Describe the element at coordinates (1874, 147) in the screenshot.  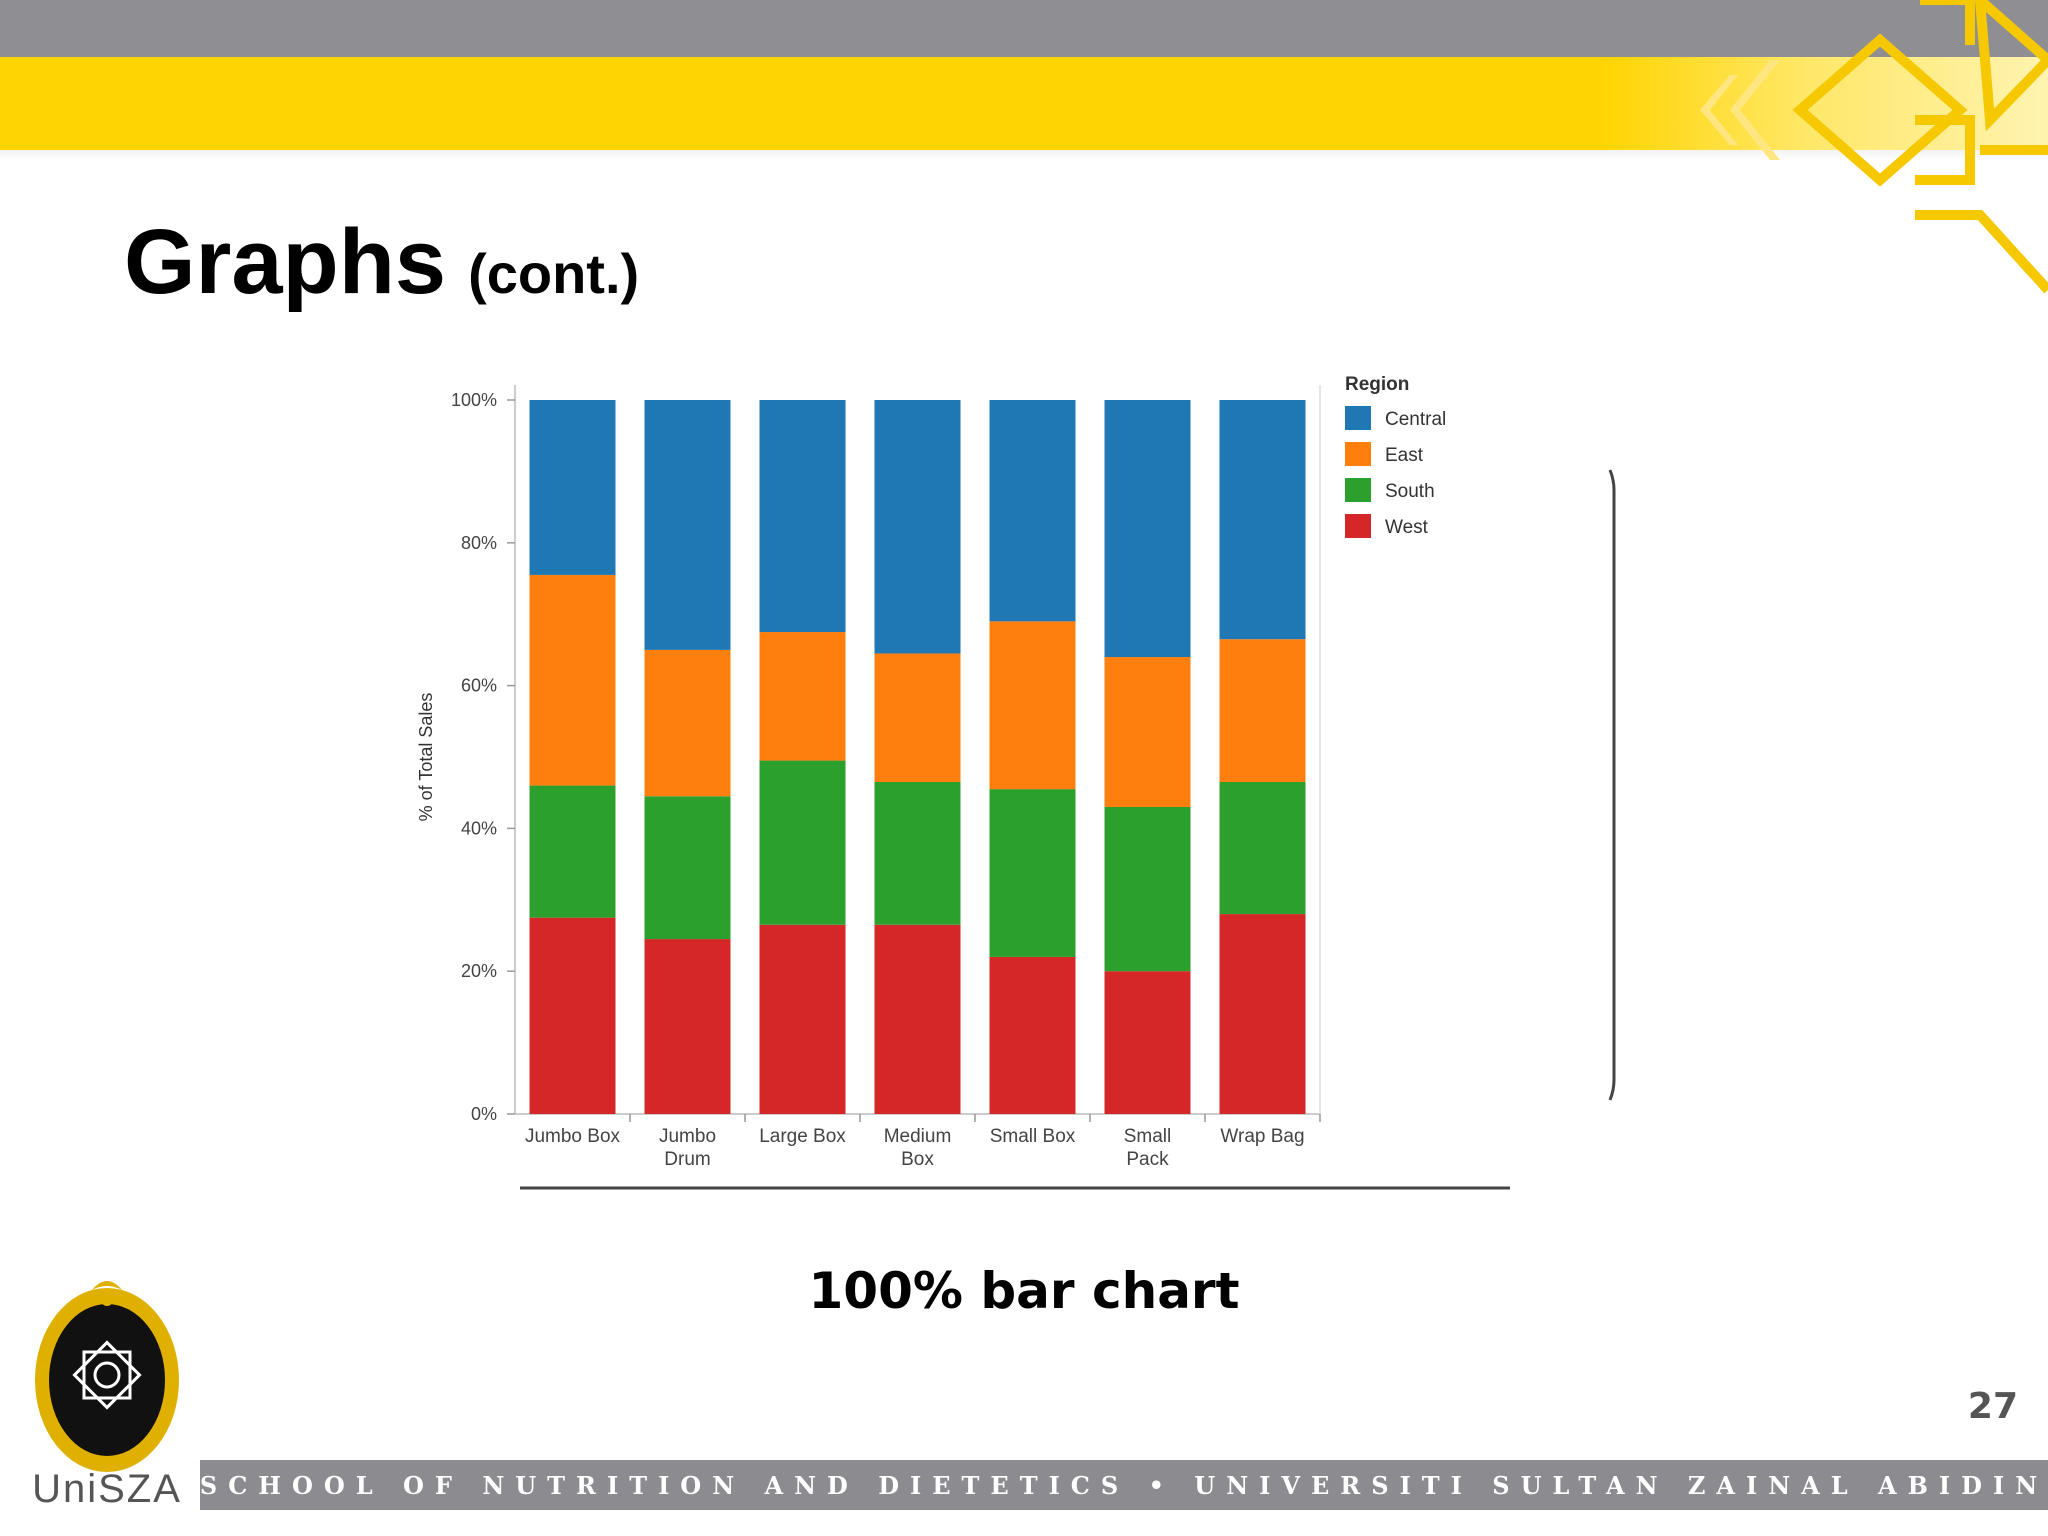
I see `decorative-pattern` at that location.